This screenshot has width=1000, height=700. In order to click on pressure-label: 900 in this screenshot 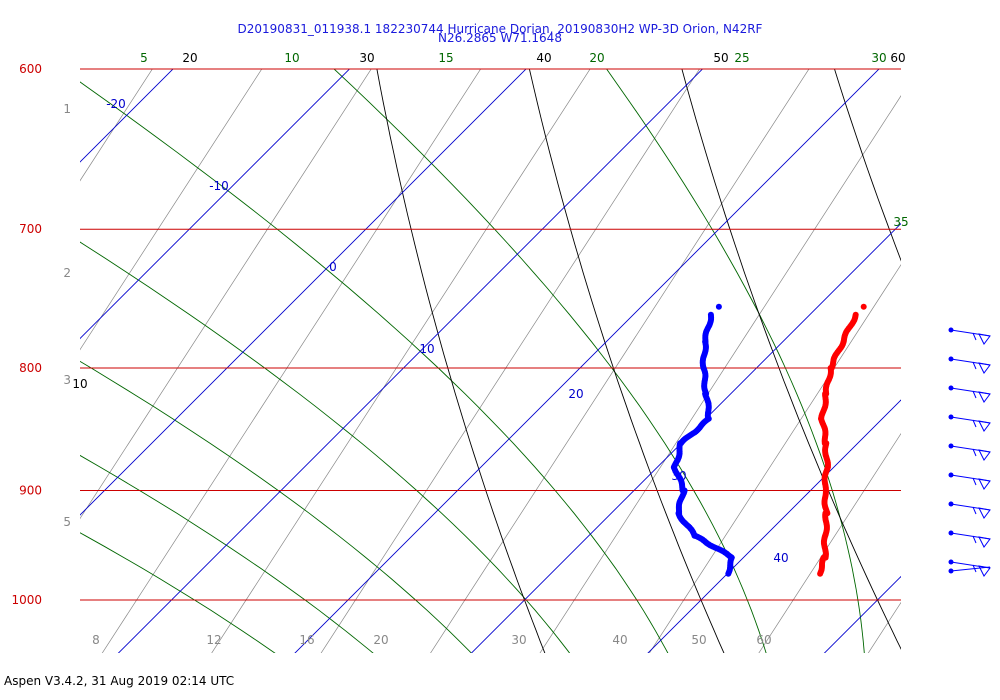, I will do `click(30, 490)`.